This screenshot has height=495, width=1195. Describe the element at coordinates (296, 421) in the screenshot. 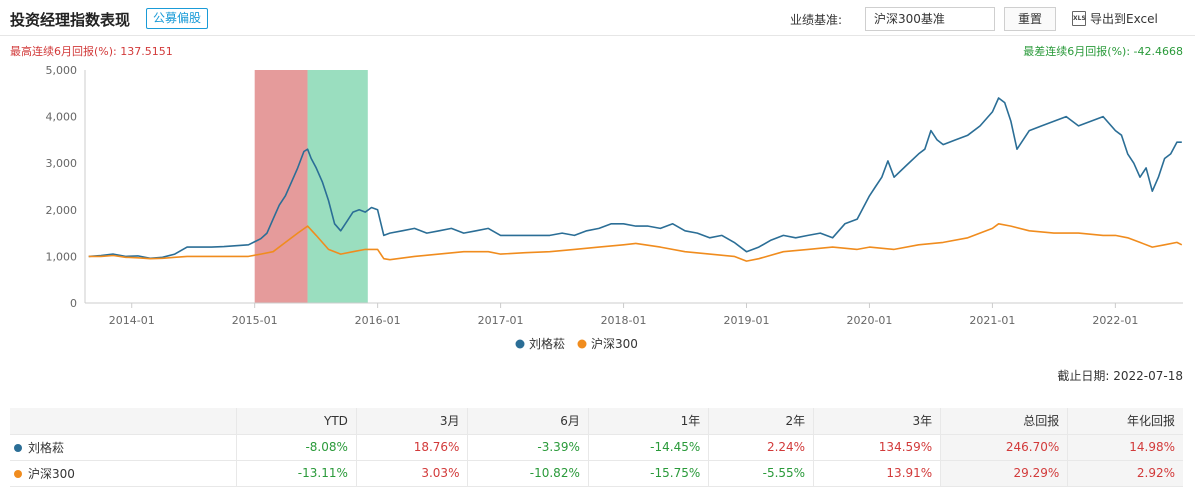

I see `table-header-cell: YTD` at that location.